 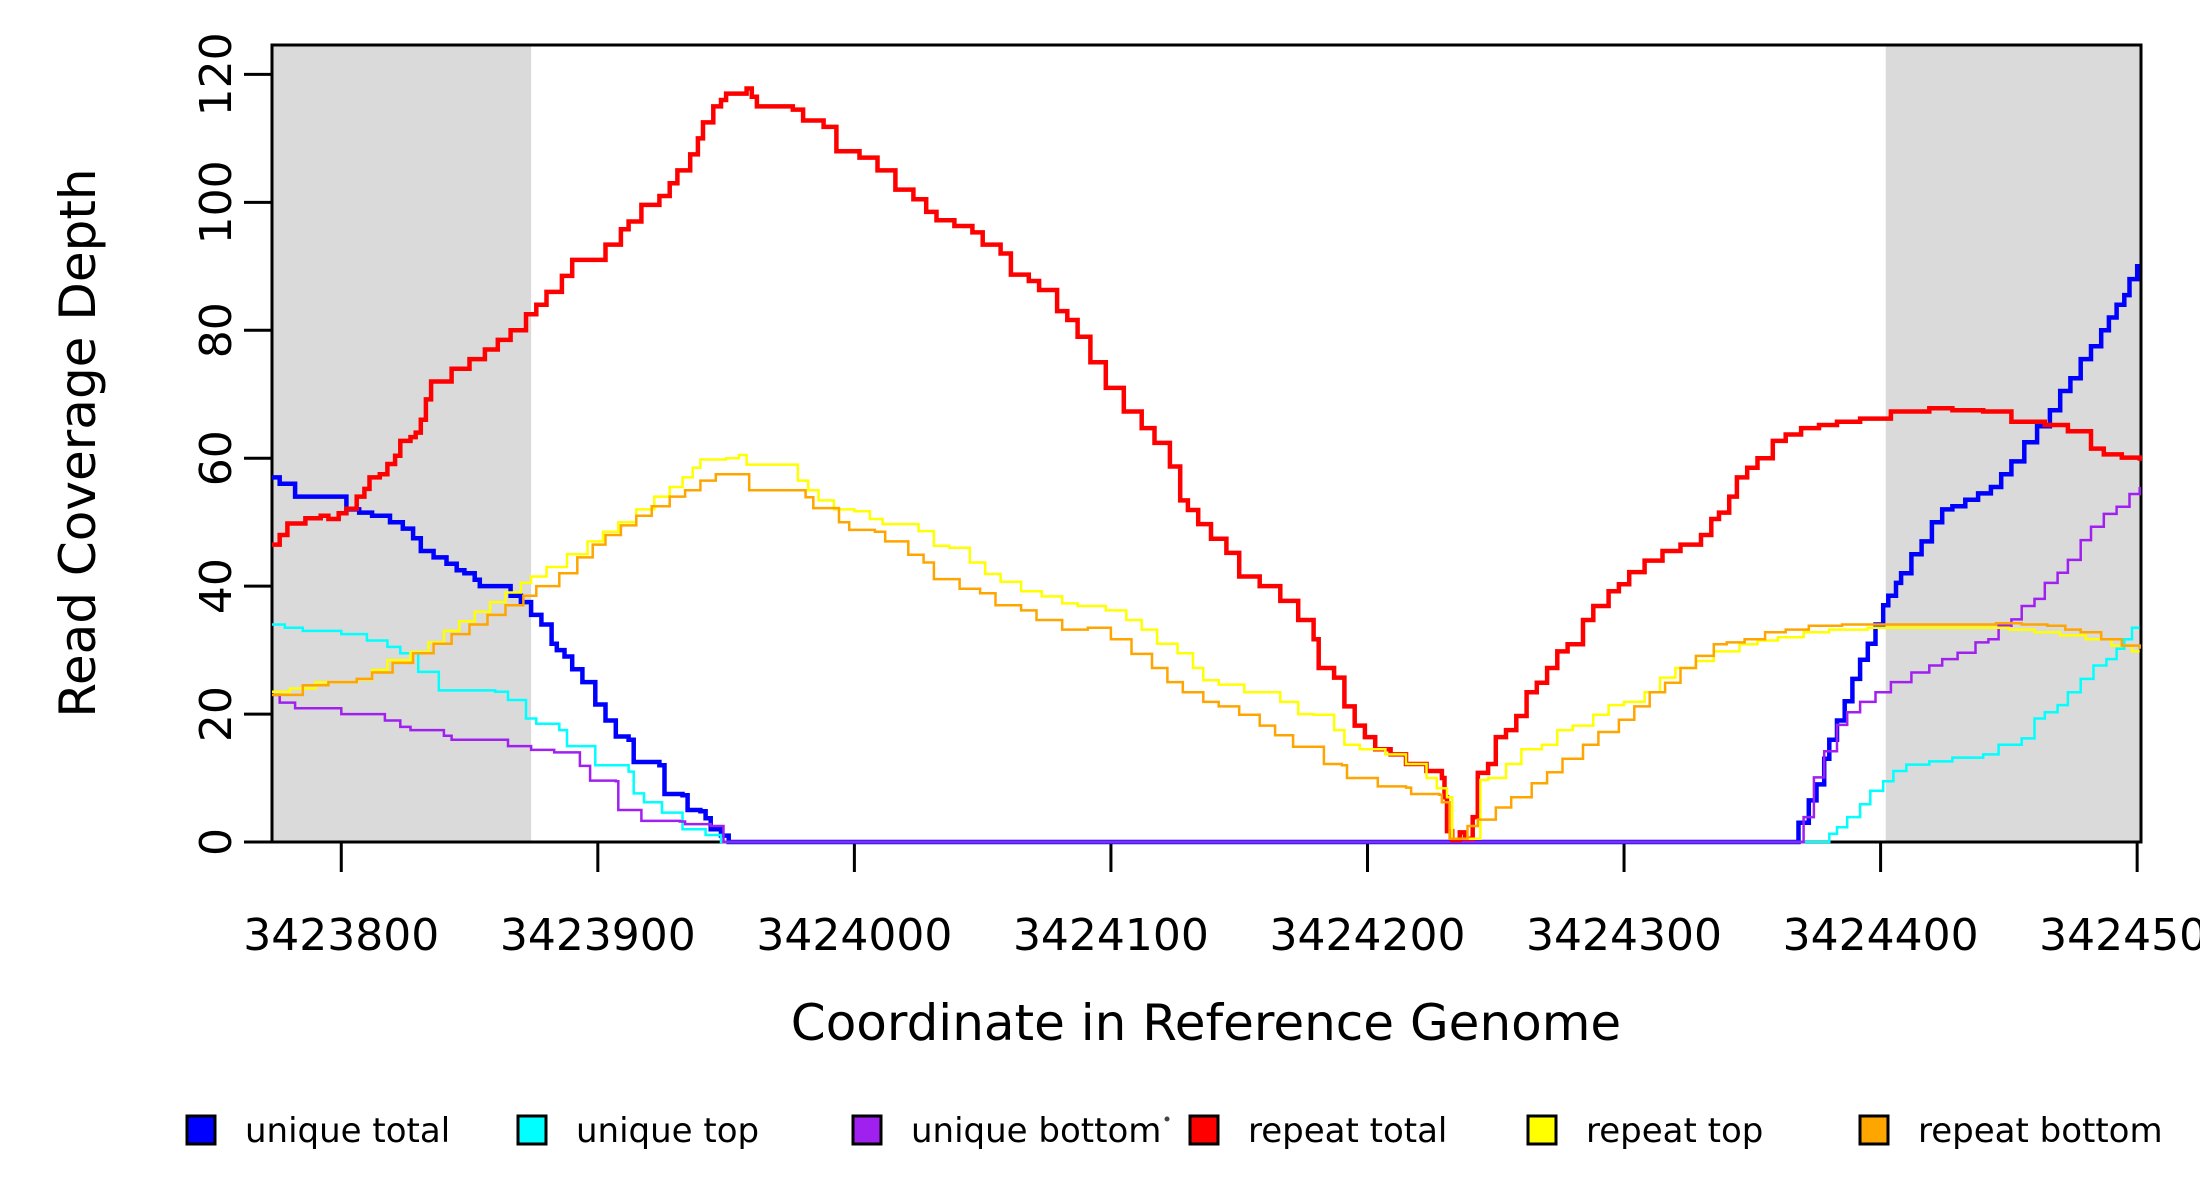 I want to click on legend-label: repeat bottom, so click(x=2040, y=1131).